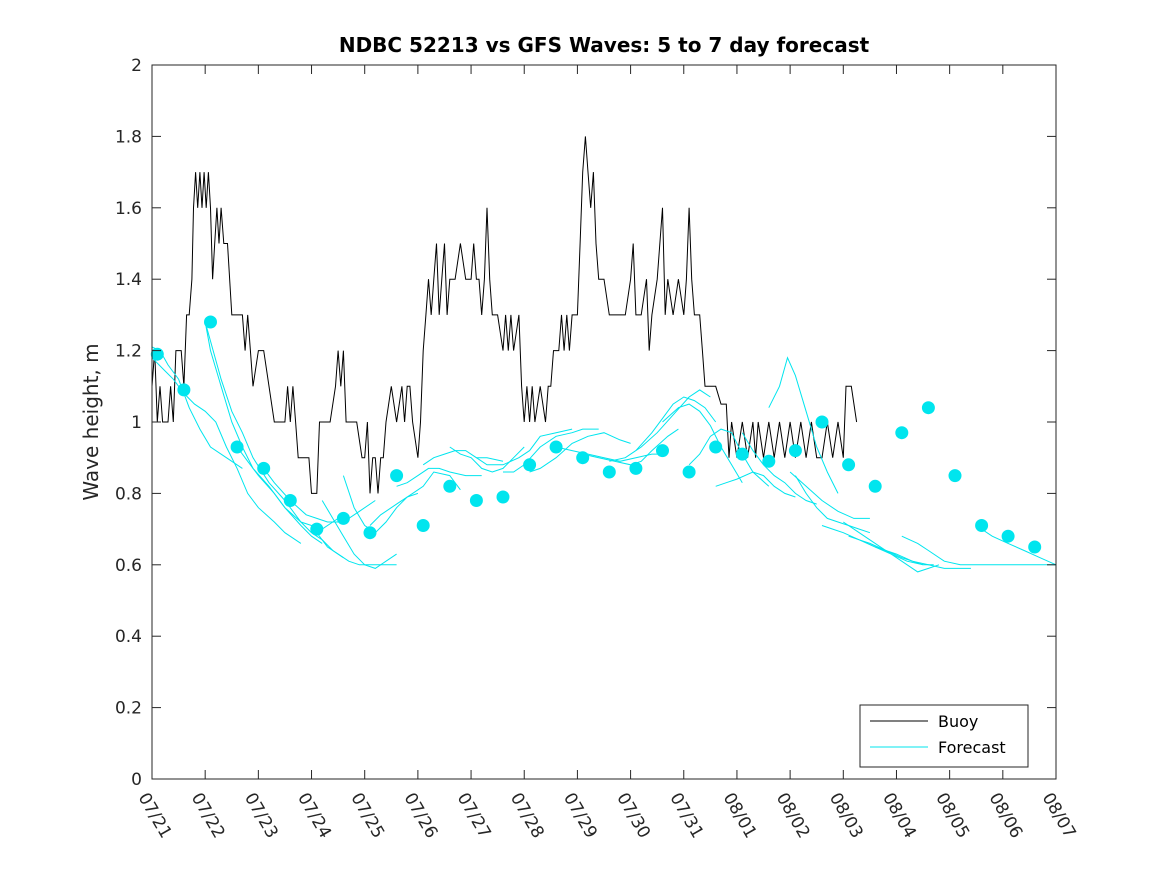 This screenshot has height=875, width=1167. What do you see at coordinates (1005, 816) in the screenshot?
I see `x-tick-label: 08/06` at bounding box center [1005, 816].